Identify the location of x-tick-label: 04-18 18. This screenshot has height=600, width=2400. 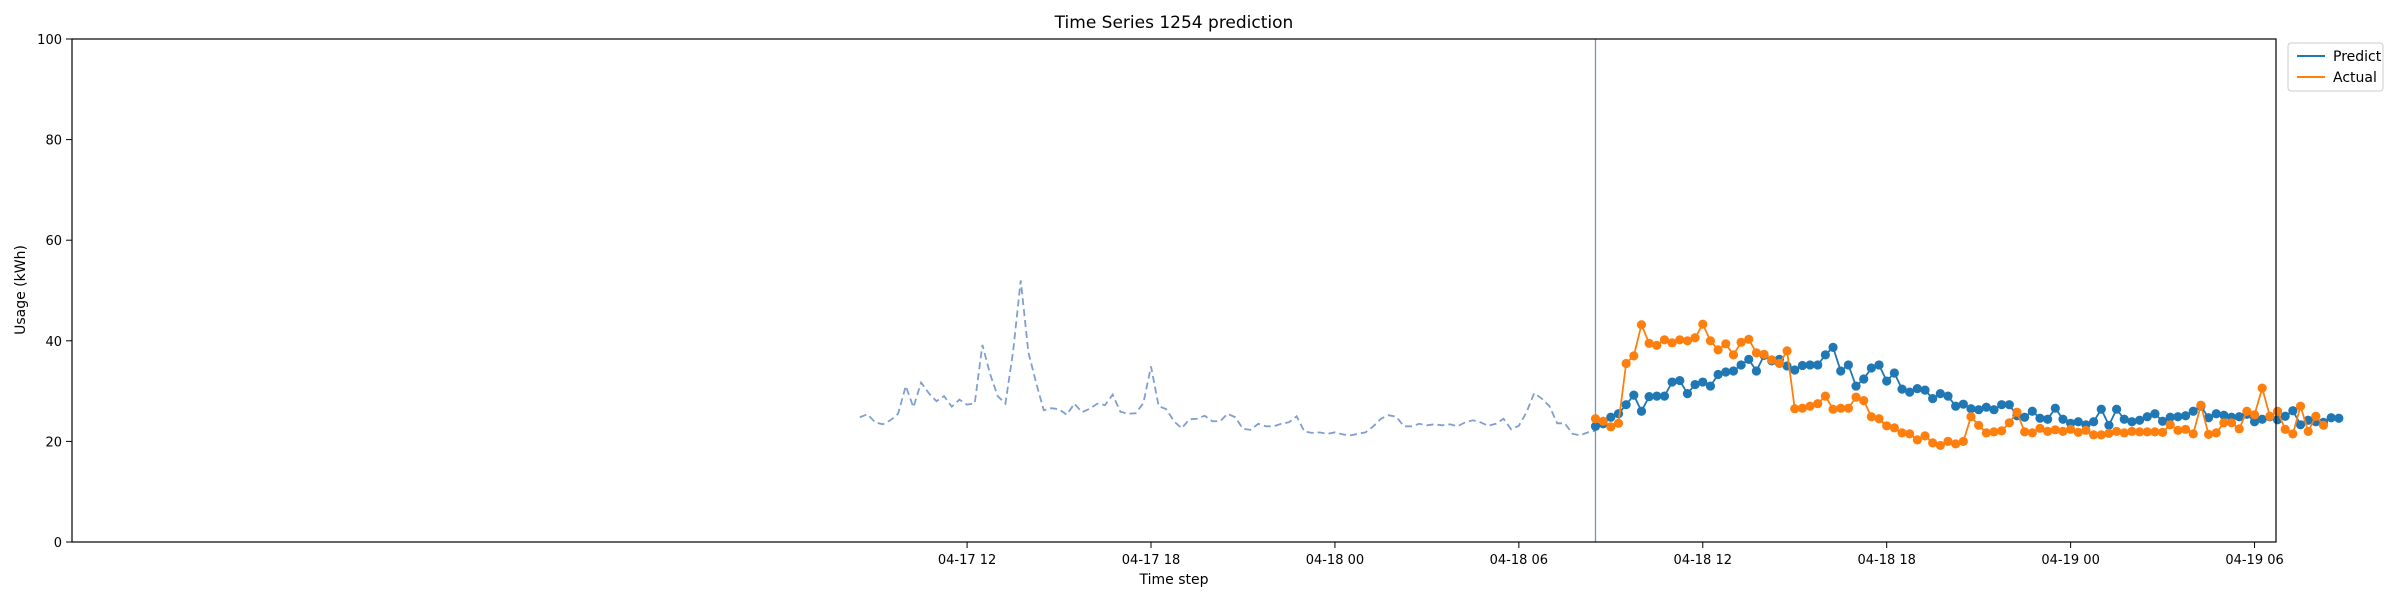
(1886, 560).